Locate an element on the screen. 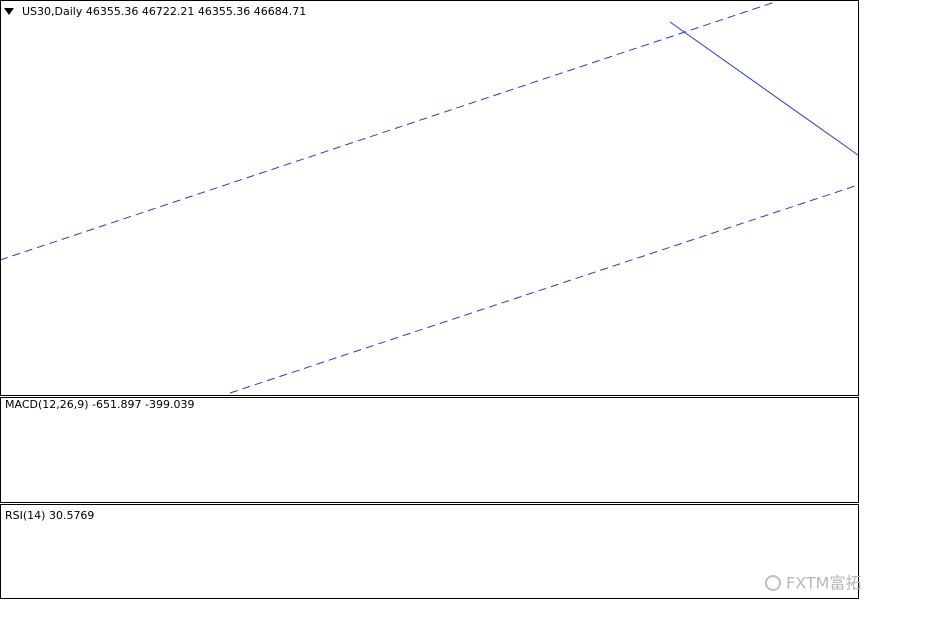  menu-triangle is located at coordinates (9, 11).